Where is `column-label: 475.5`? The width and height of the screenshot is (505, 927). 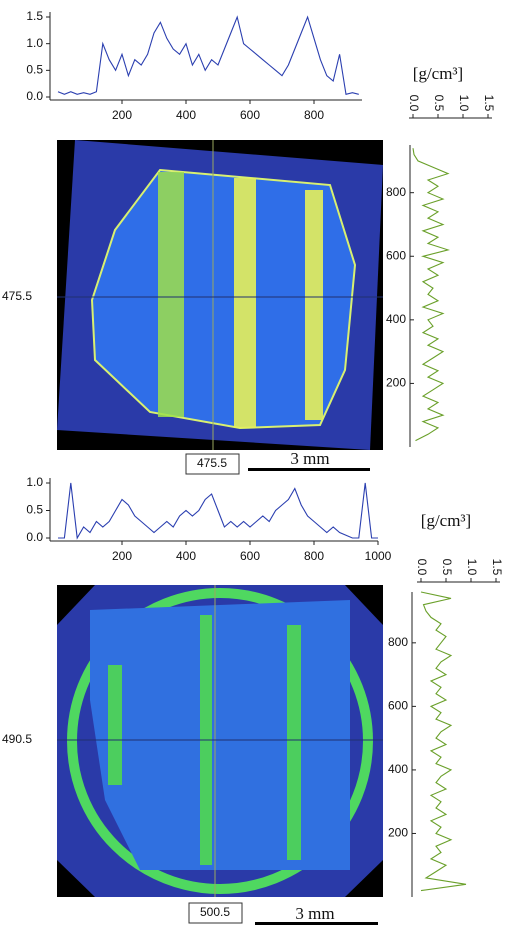 column-label: 475.5 is located at coordinates (212, 463).